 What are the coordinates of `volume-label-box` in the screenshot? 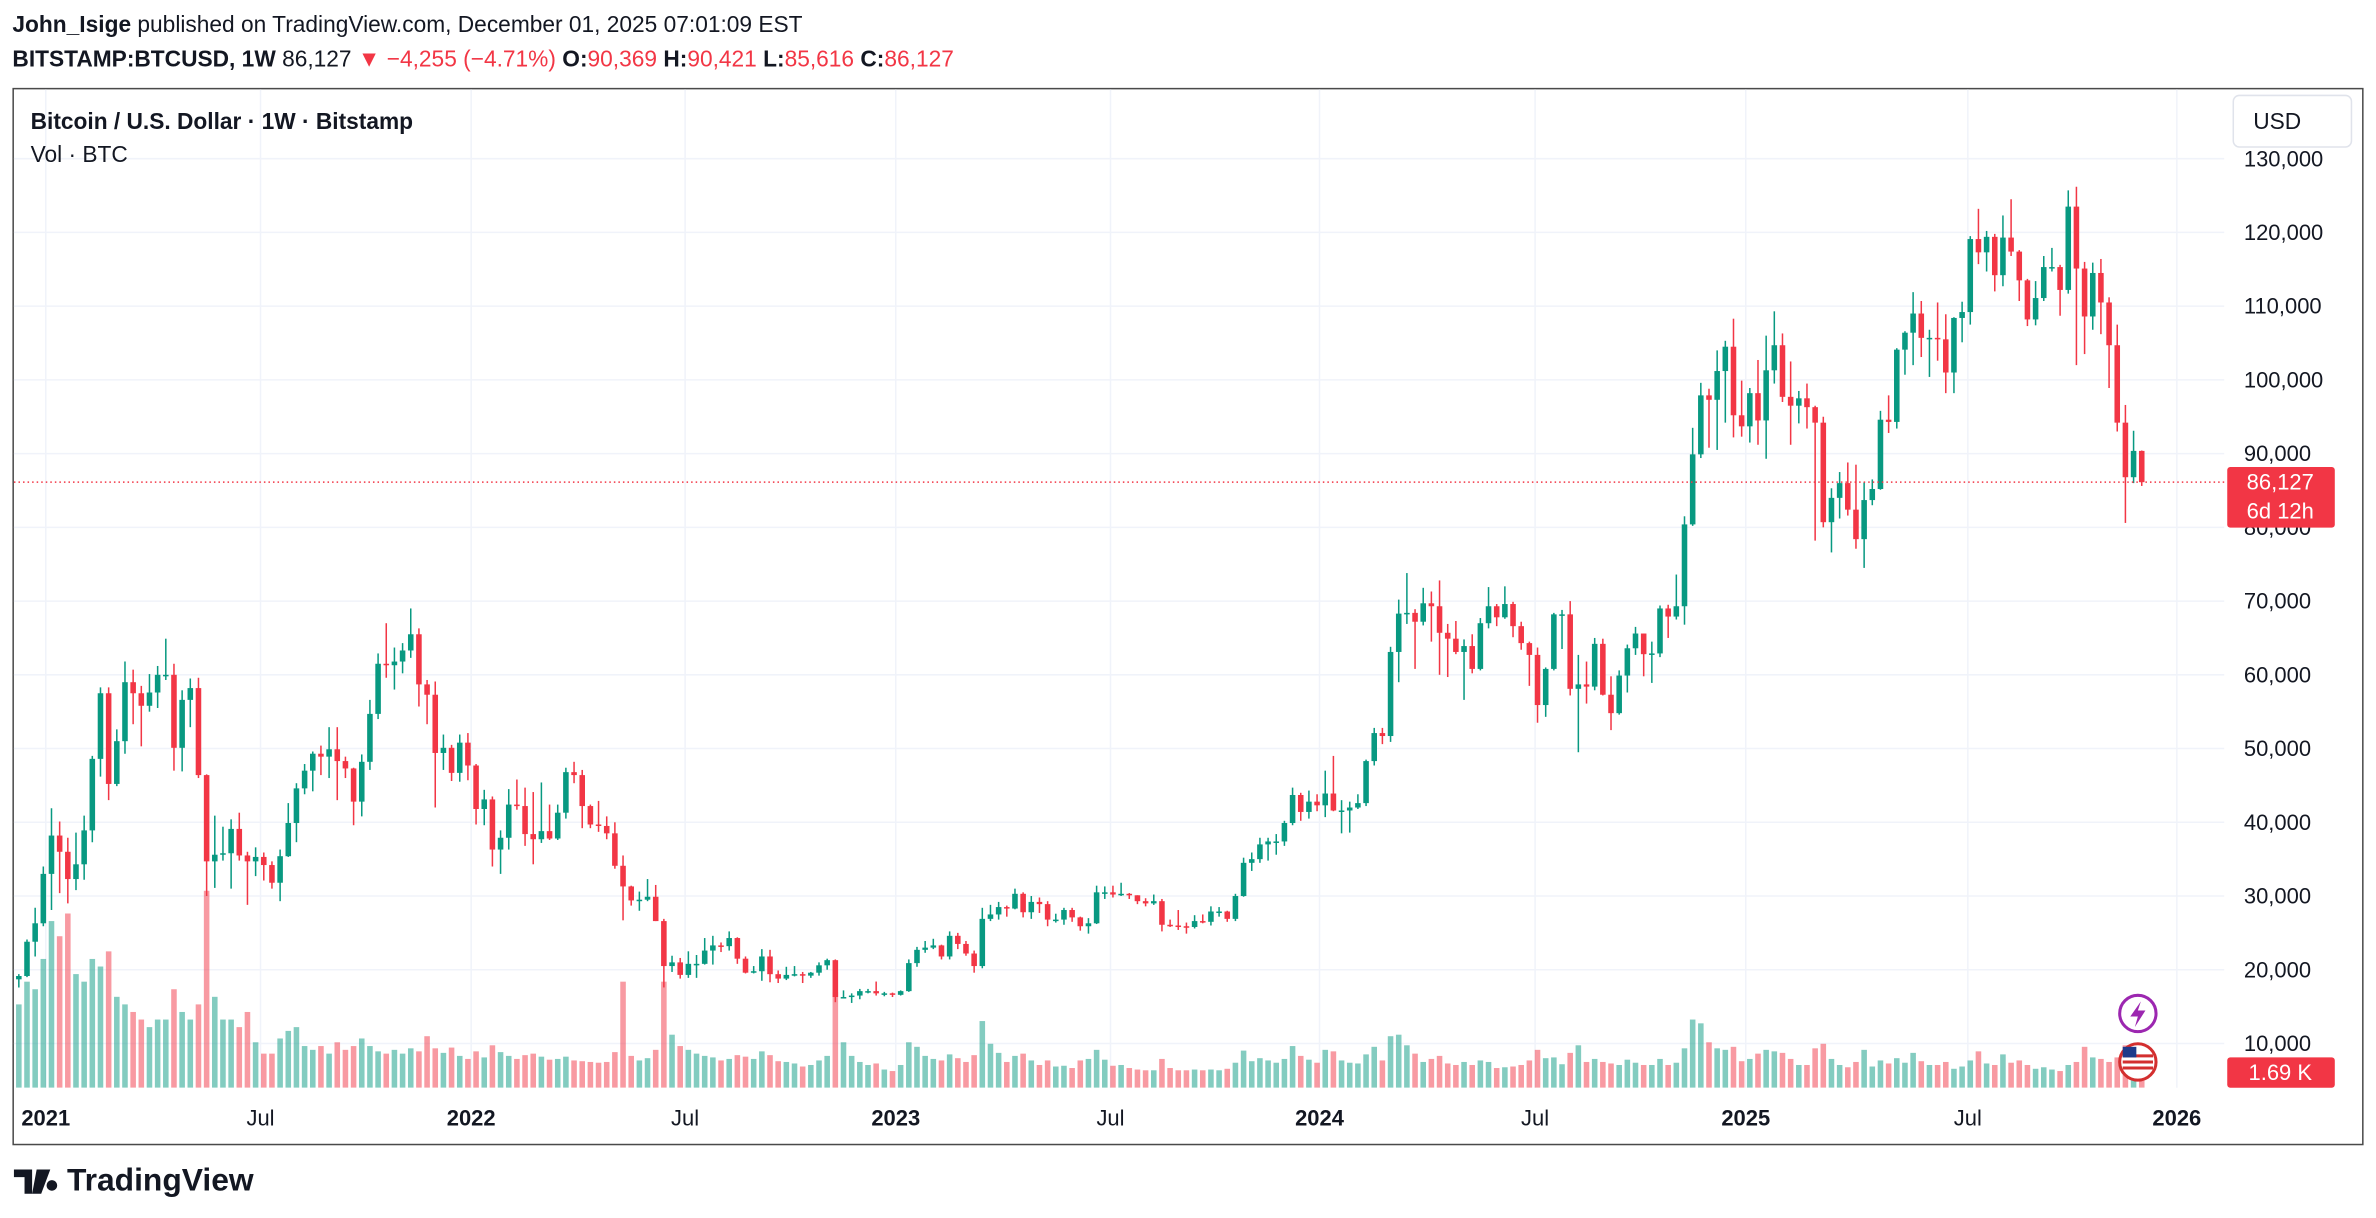 It's located at (2281, 1072).